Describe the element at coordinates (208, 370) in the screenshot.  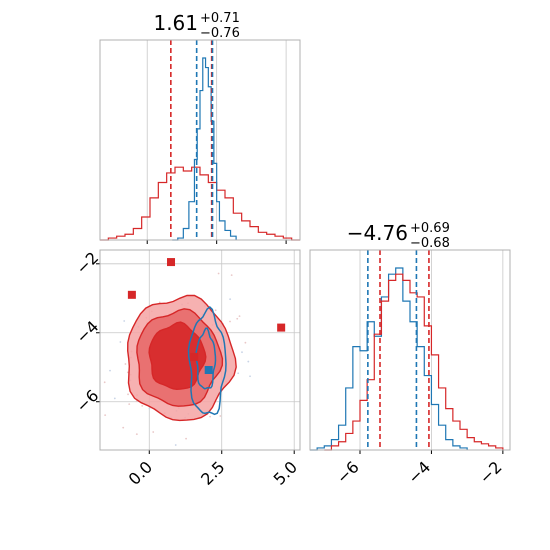
I see `blue-marker` at that location.